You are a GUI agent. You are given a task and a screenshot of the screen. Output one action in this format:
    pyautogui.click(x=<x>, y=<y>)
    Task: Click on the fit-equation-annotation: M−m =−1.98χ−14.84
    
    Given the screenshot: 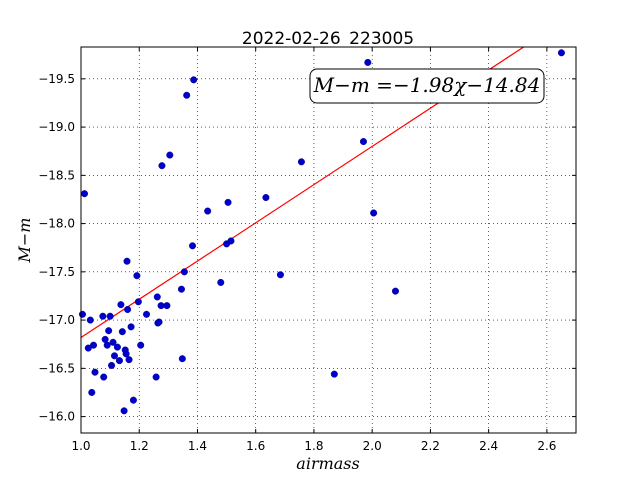 What is the action you would take?
    pyautogui.click(x=427, y=86)
    